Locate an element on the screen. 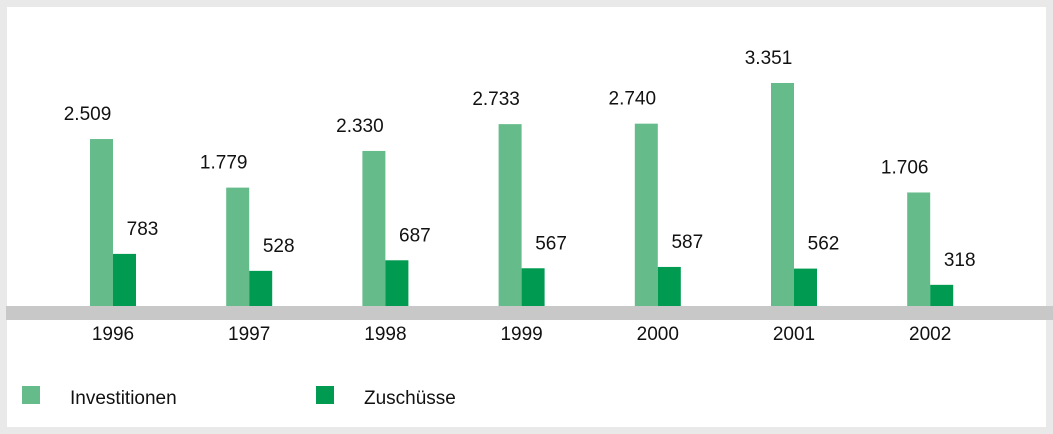  x-tick-label: 2000 is located at coordinates (658, 334).